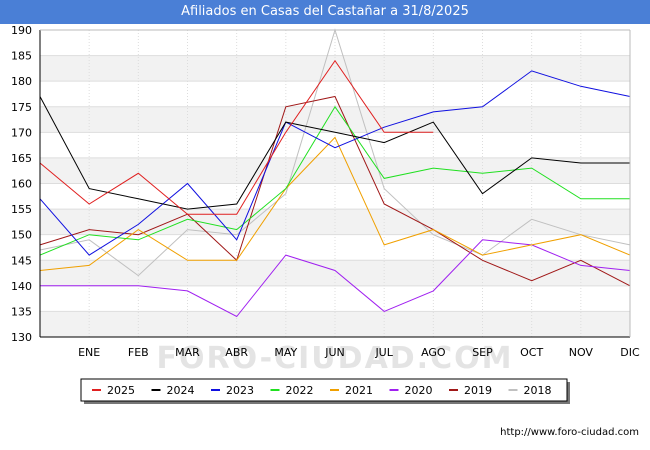 The height and width of the screenshot is (450, 650). What do you see at coordinates (187, 352) in the screenshot?
I see `x-tick-label: MAR` at bounding box center [187, 352].